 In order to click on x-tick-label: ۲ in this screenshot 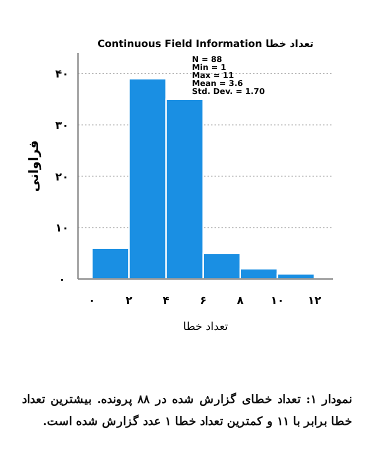, I will do `click(129, 300)`.